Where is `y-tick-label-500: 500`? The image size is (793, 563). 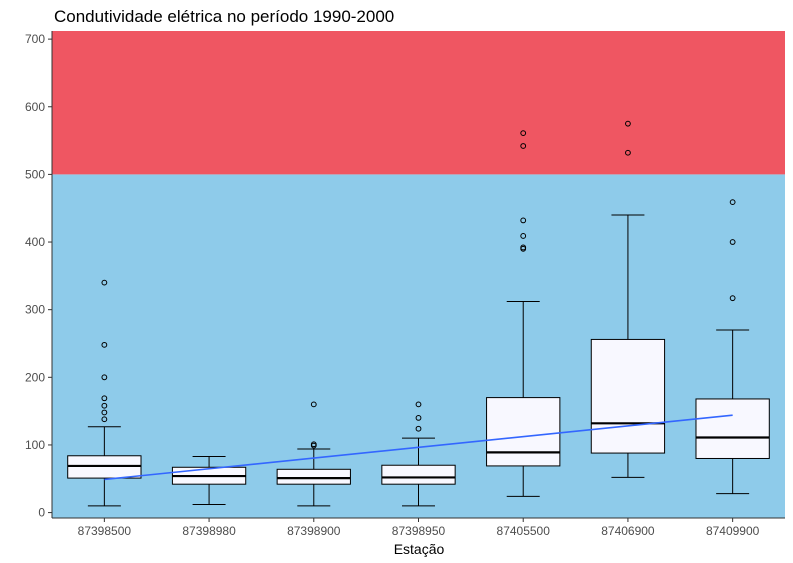
y-tick-label-500: 500 is located at coordinates (35, 174).